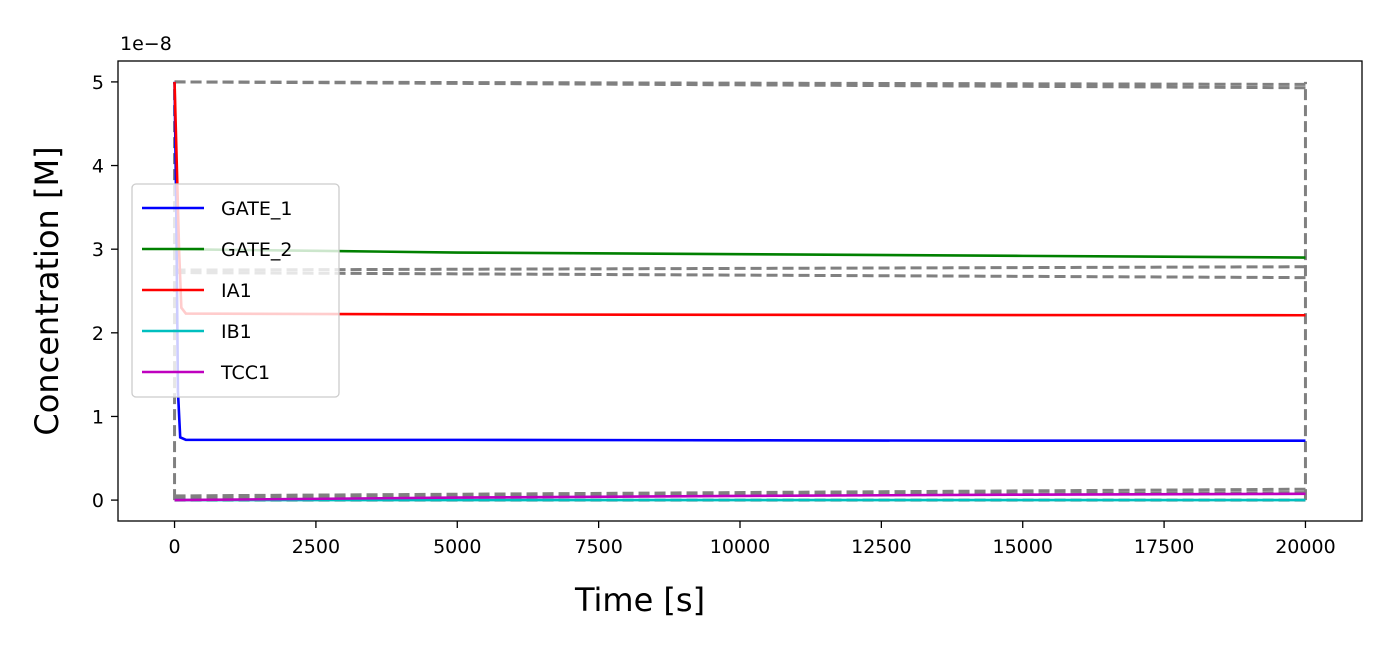 Image resolution: width=1400 pixels, height=650 pixels. I want to click on x-tick-label: 2500, so click(316, 547).